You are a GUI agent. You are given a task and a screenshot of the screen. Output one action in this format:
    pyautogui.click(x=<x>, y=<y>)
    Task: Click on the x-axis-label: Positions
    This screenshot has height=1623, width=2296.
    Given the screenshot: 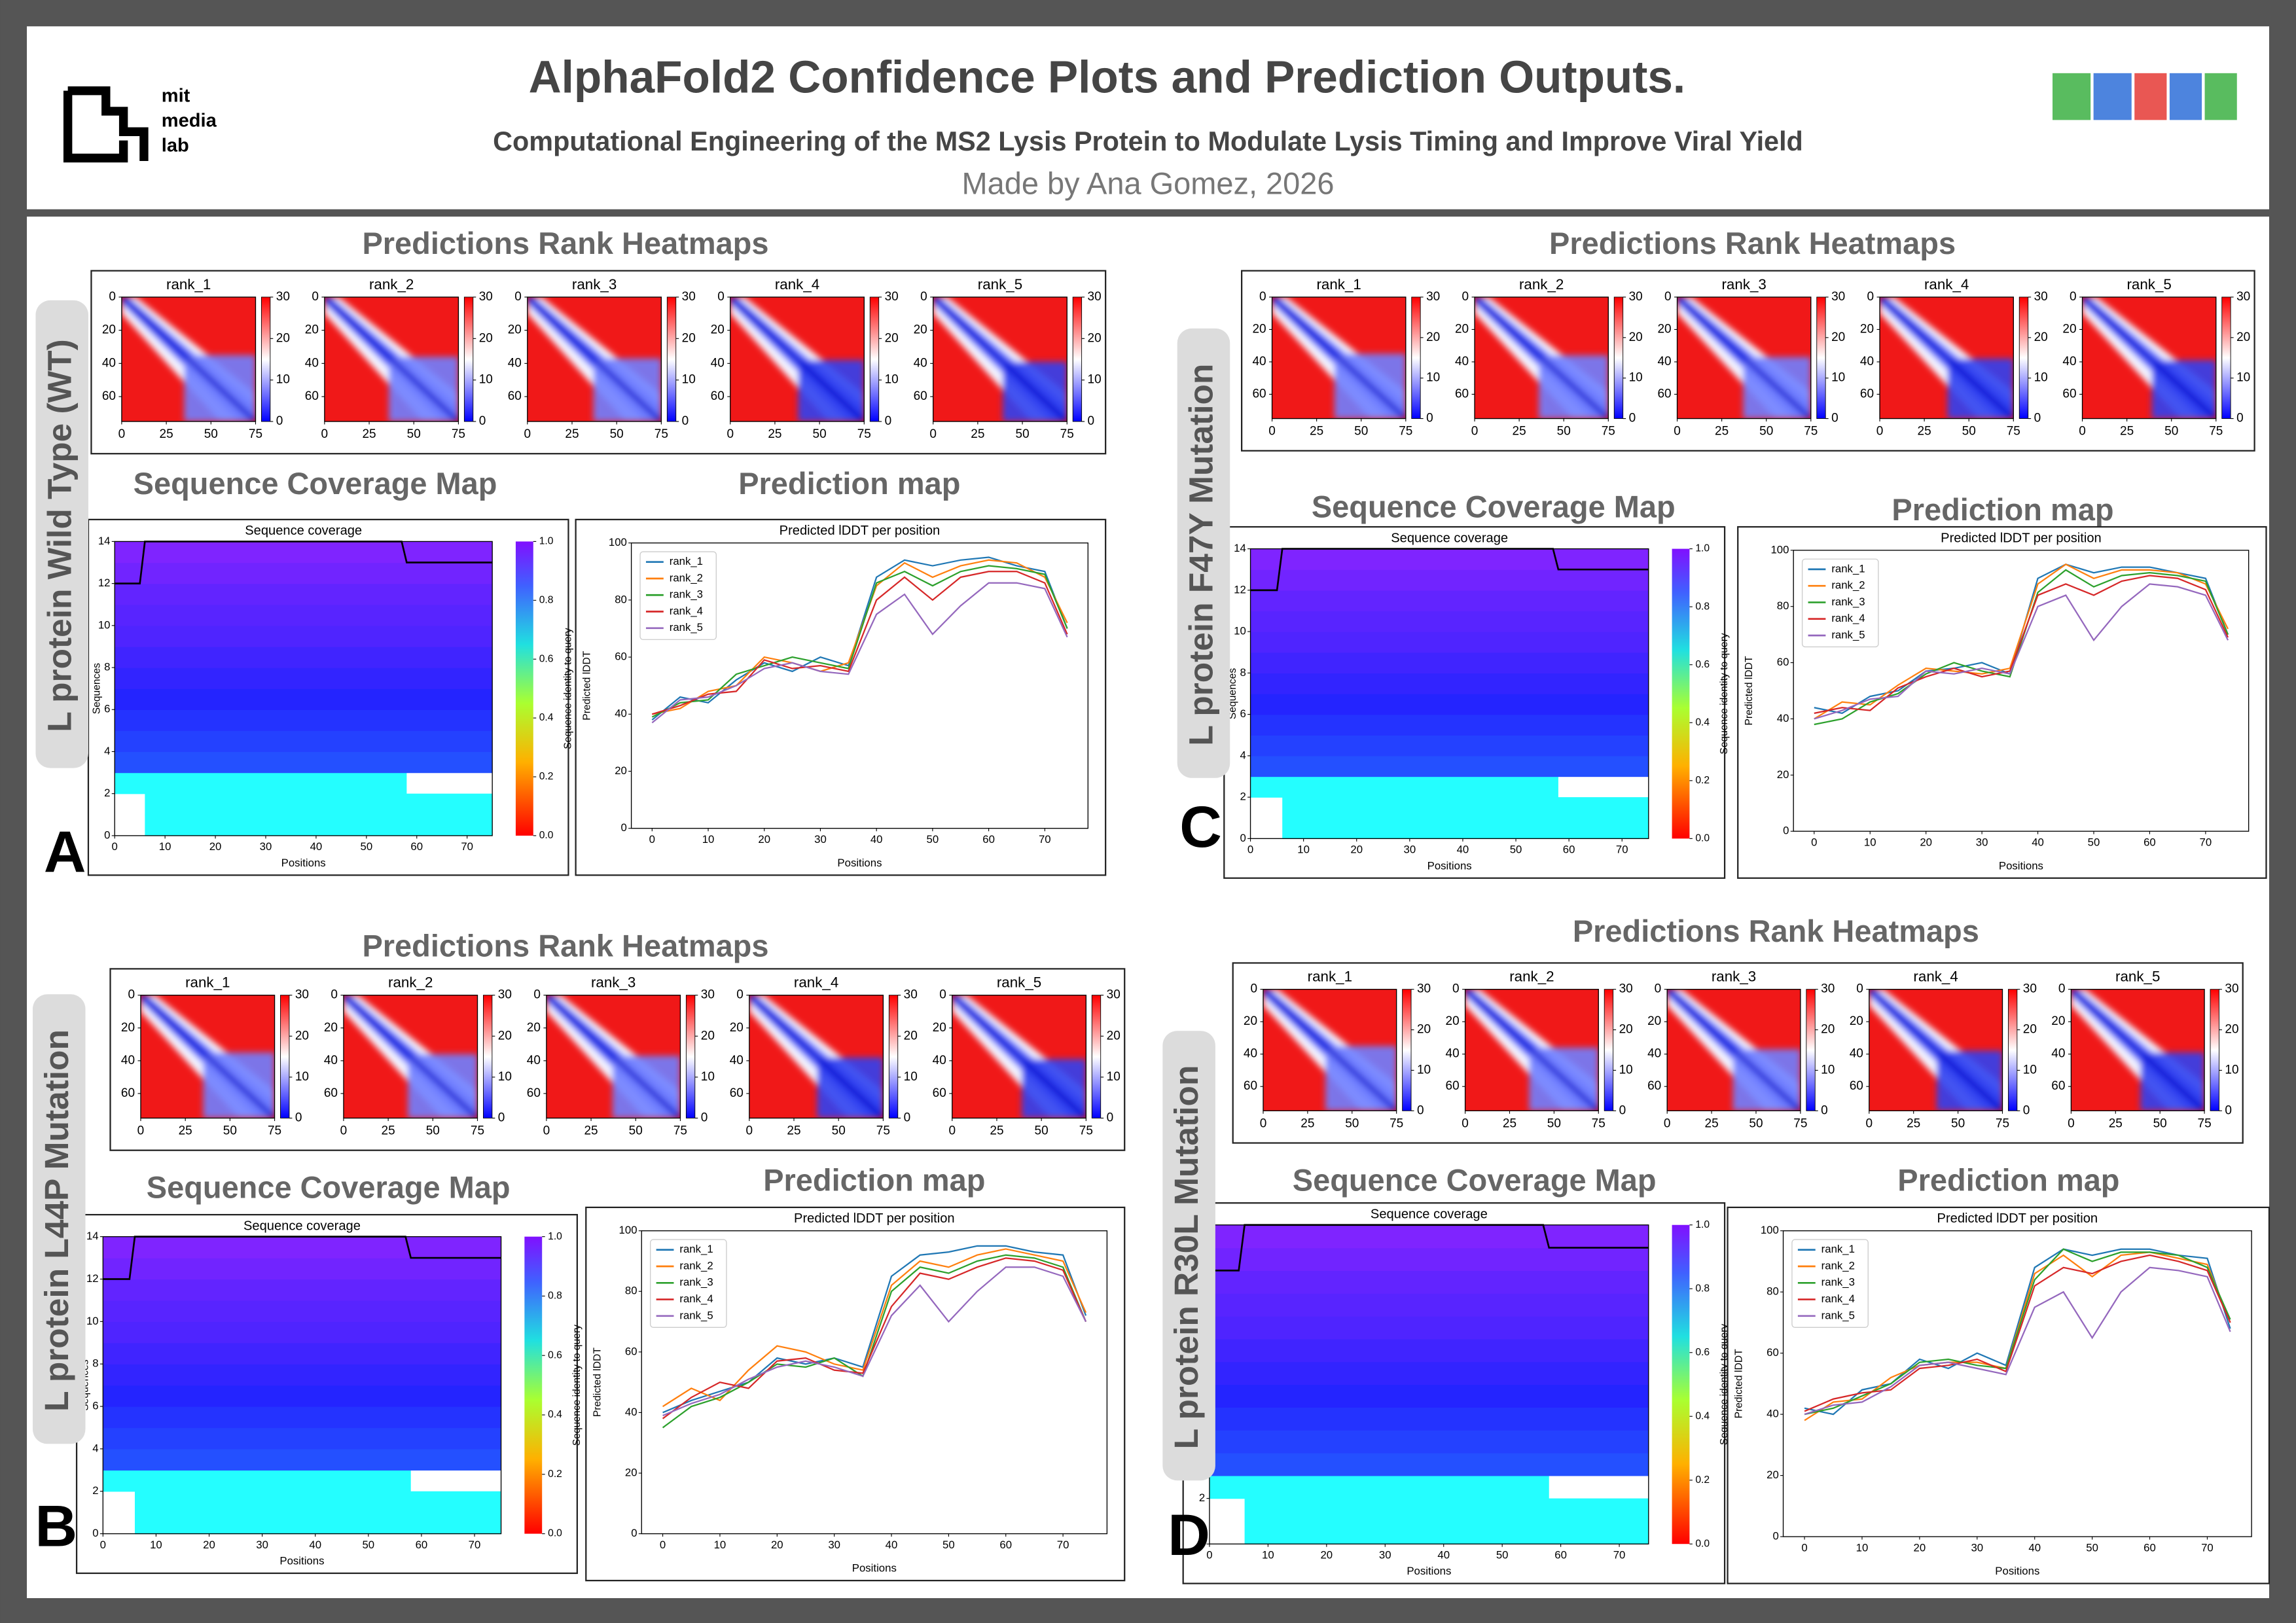 What is the action you would take?
    pyautogui.click(x=301, y=1561)
    